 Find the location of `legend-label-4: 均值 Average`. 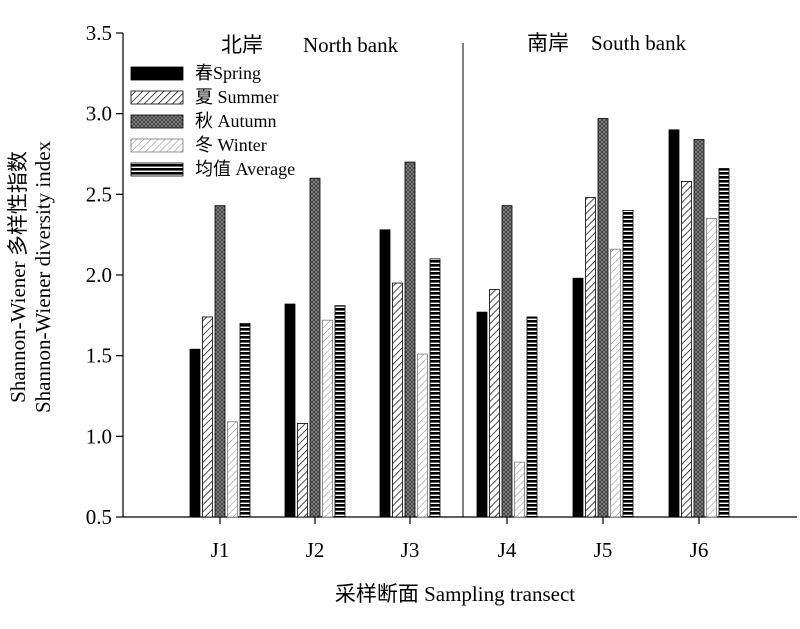

legend-label-4: 均值 Average is located at coordinates (245, 169).